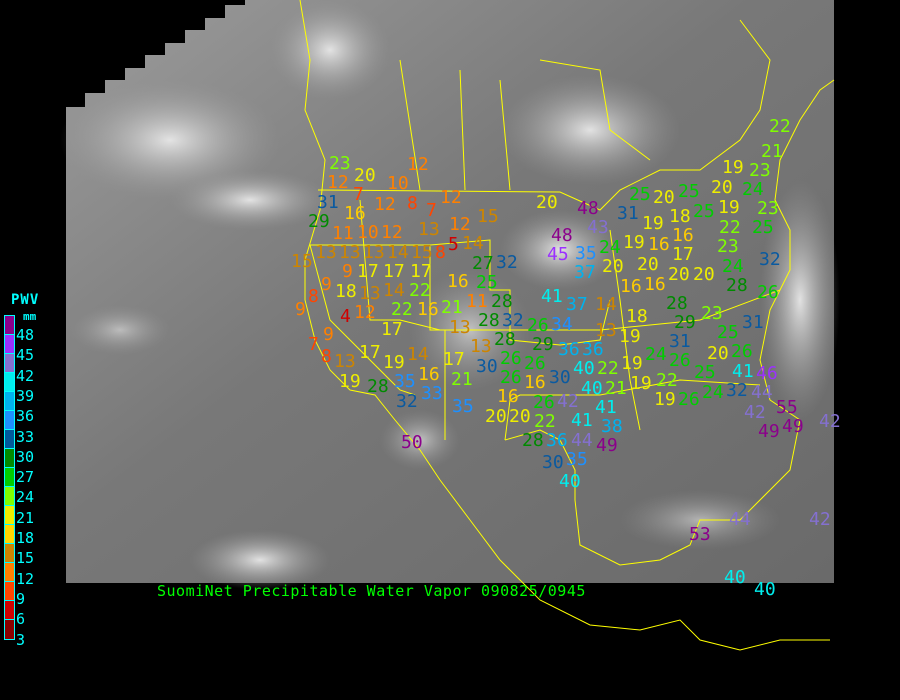  What do you see at coordinates (612, 426) in the screenshot?
I see `station-pwv-value: 38` at bounding box center [612, 426].